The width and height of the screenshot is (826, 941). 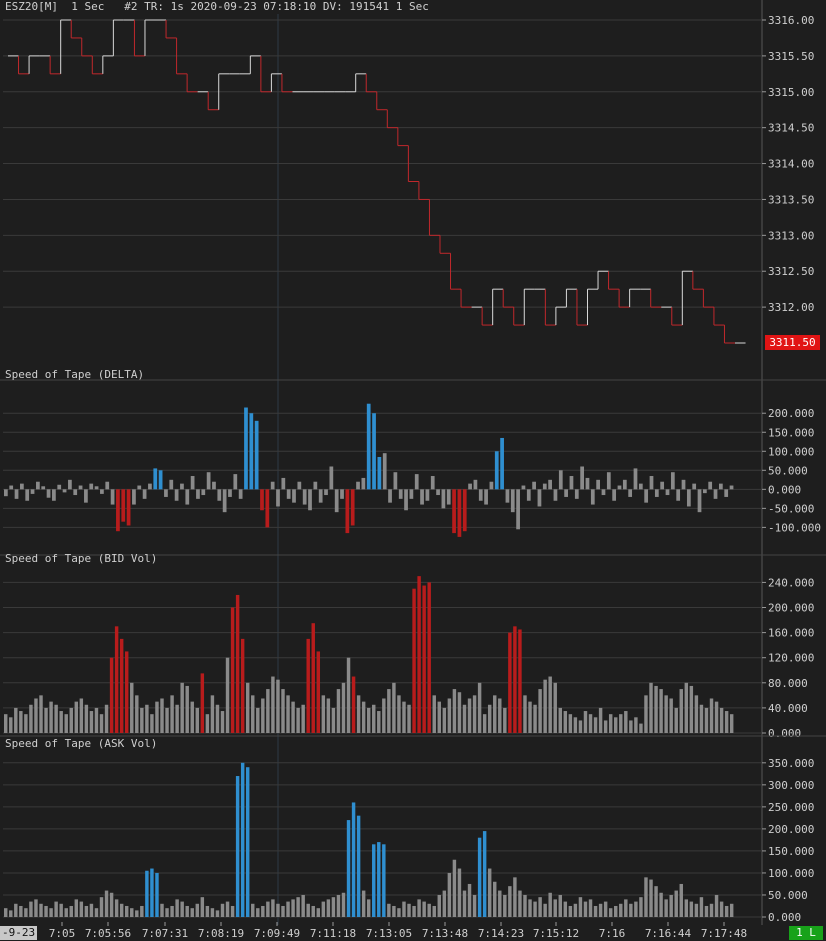 What do you see at coordinates (791, 128) in the screenshot?
I see `price-tick-label: 3314.50` at bounding box center [791, 128].